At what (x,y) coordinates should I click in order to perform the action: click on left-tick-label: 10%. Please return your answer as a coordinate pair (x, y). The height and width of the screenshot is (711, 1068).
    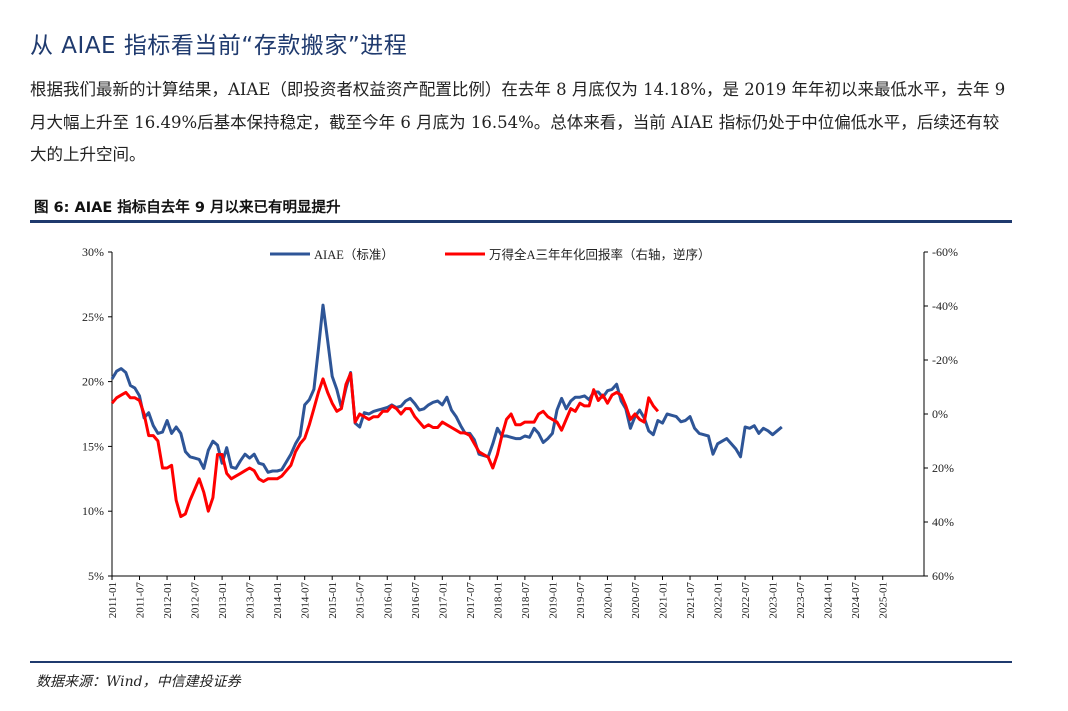
    Looking at the image, I should click on (93, 511).